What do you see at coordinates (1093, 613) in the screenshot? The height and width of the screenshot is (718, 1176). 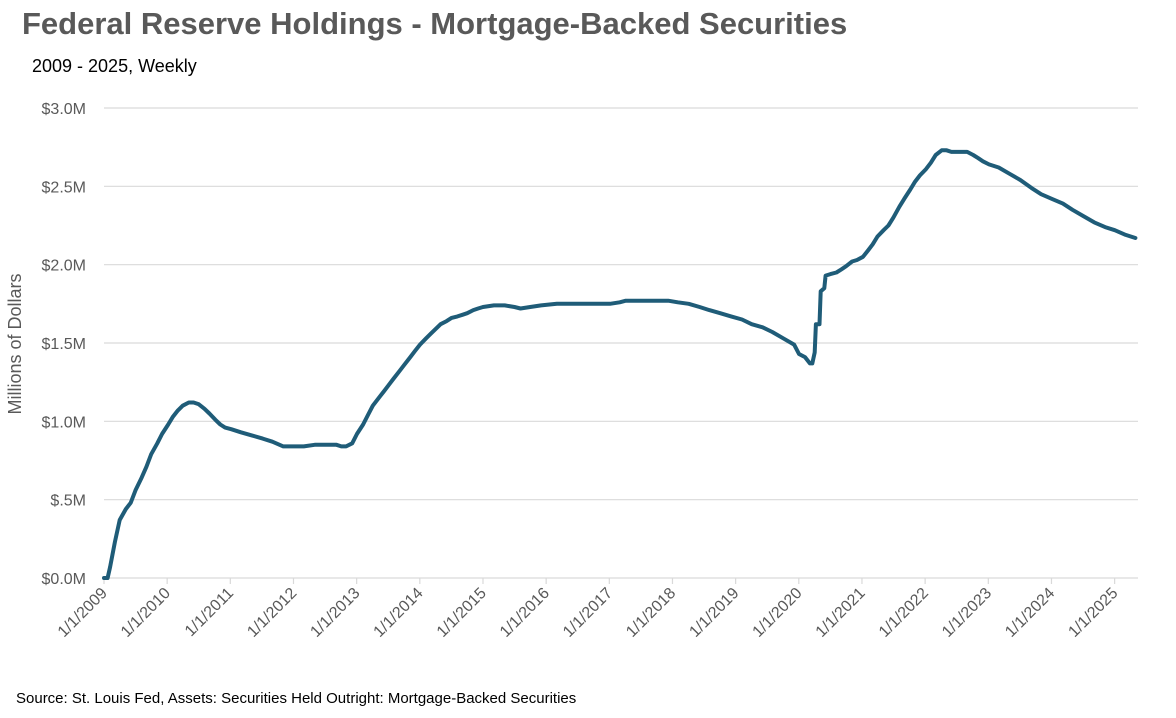 I see `x-tick-label: 1/1/2025` at bounding box center [1093, 613].